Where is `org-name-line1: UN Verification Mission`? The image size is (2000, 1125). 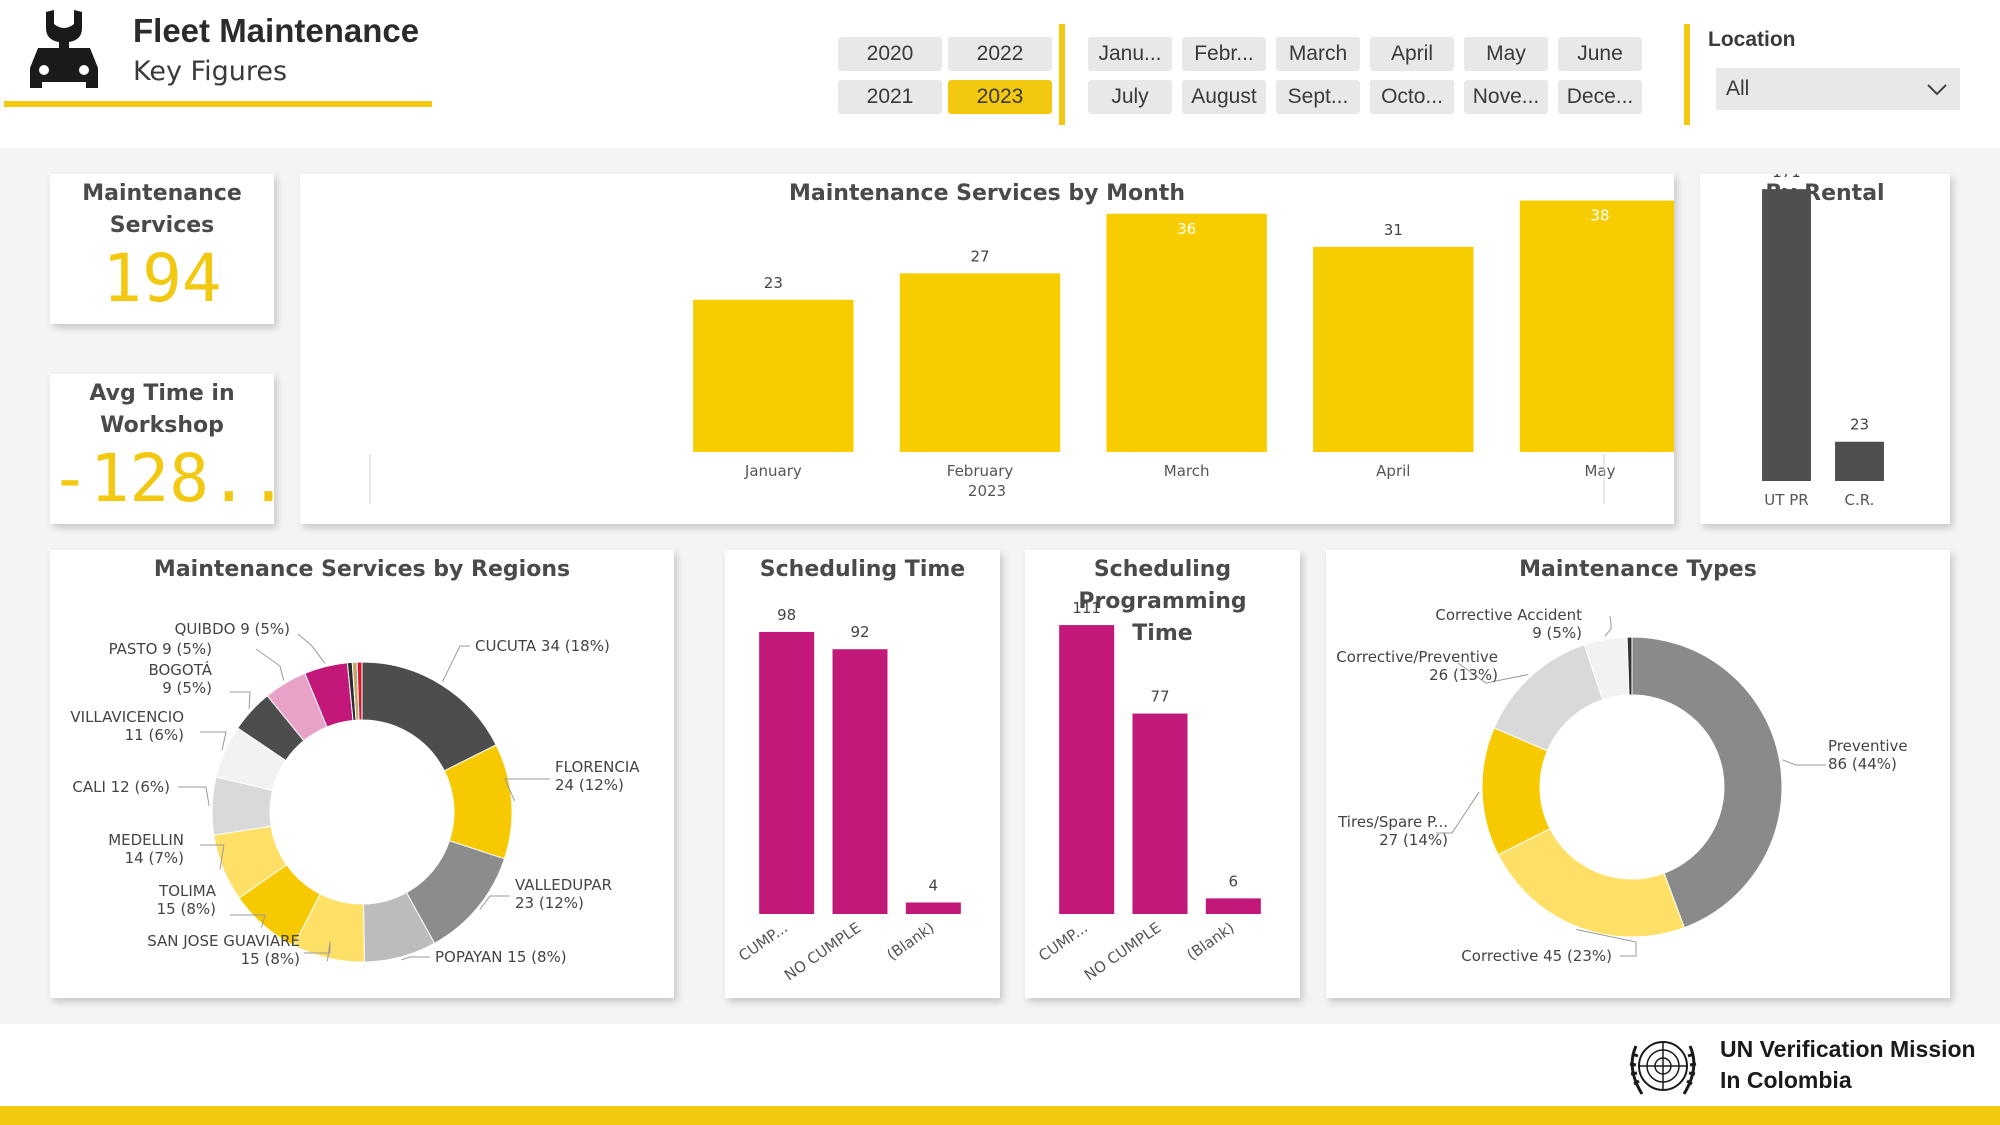 org-name-line1: UN Verification Mission is located at coordinates (1848, 1049).